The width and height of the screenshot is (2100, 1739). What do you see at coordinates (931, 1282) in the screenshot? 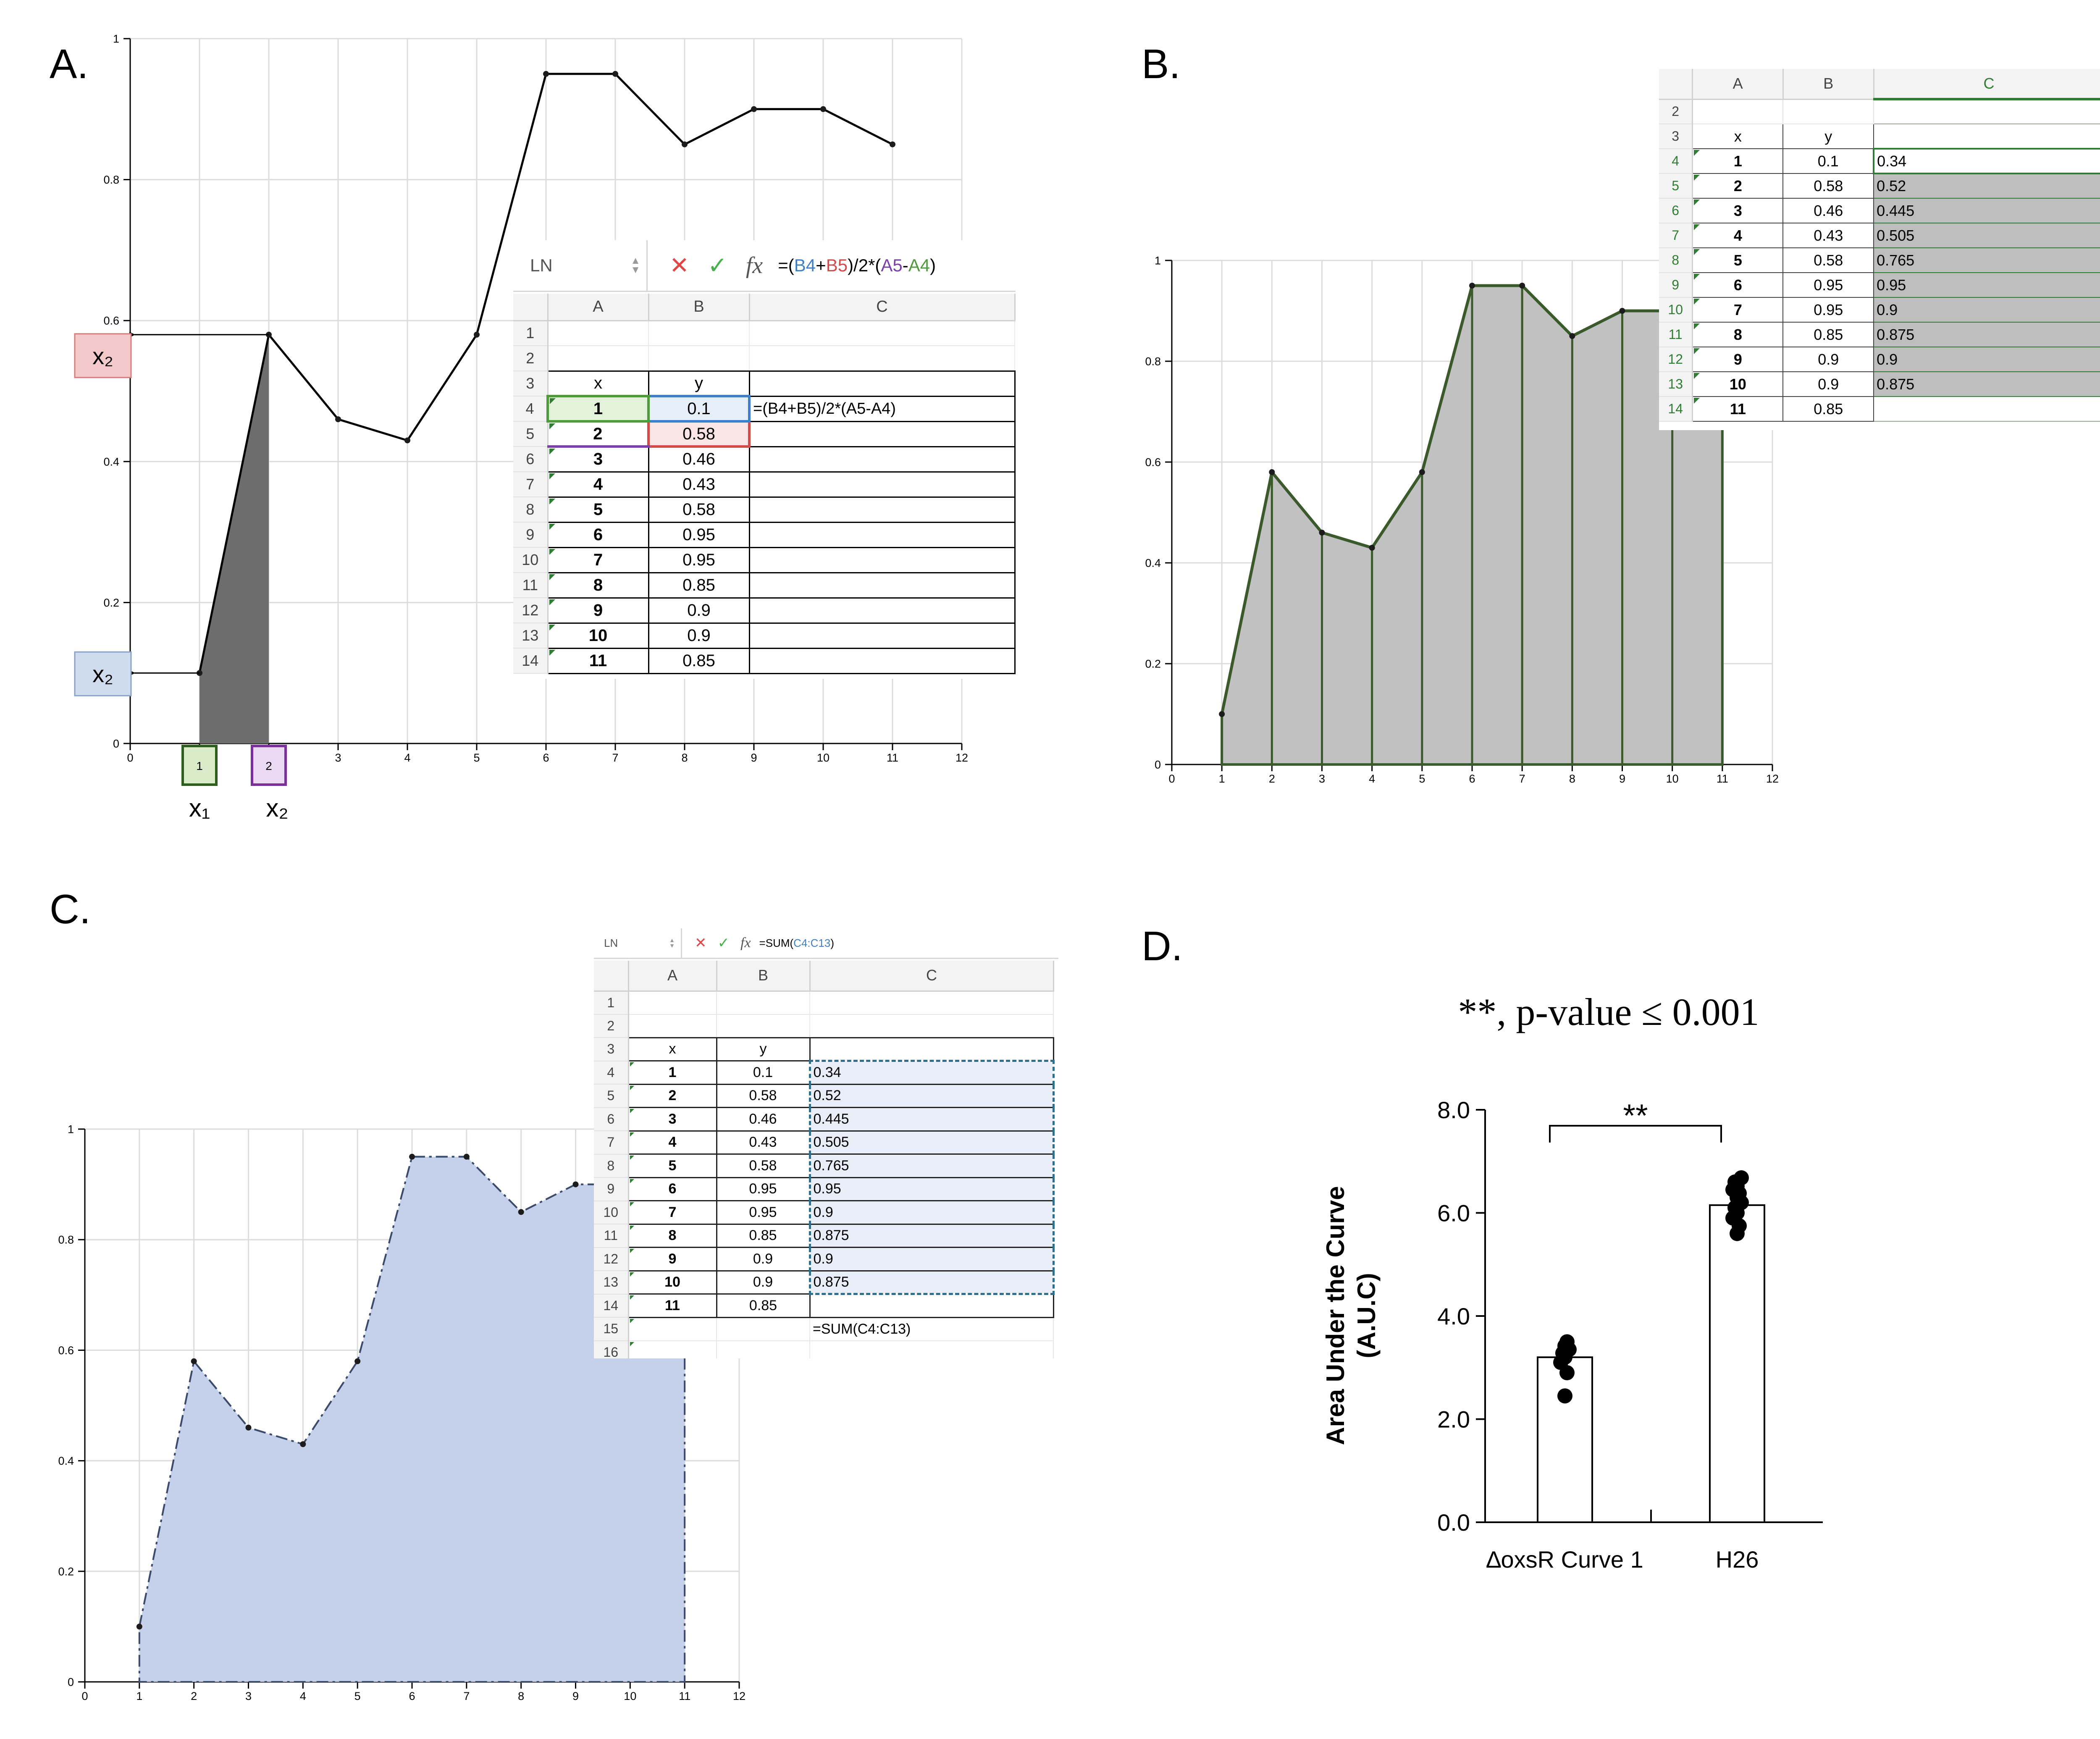
I see `cell-c13: 0.875` at bounding box center [931, 1282].